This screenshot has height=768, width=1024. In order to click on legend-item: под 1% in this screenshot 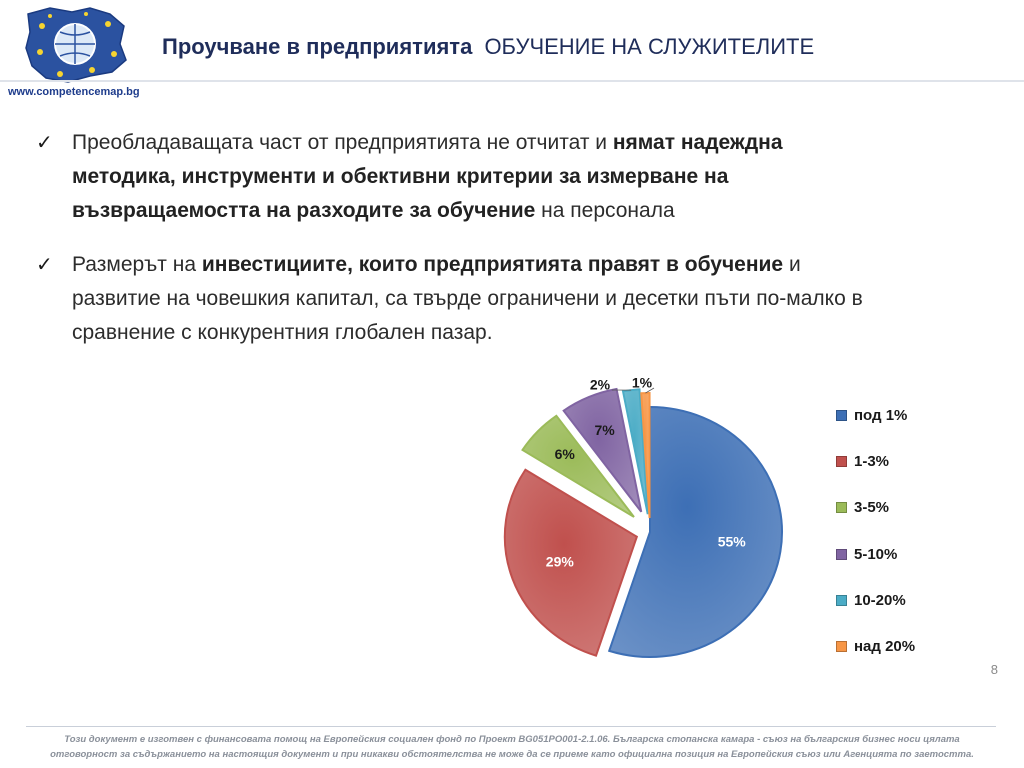, I will do `click(875, 415)`.